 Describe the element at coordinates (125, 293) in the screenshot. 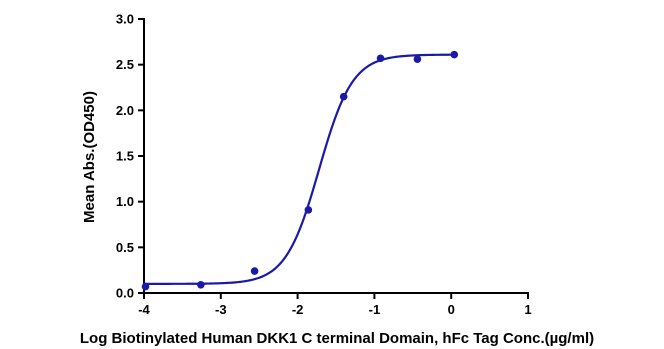

I see `y-tick-label: 0.0` at that location.